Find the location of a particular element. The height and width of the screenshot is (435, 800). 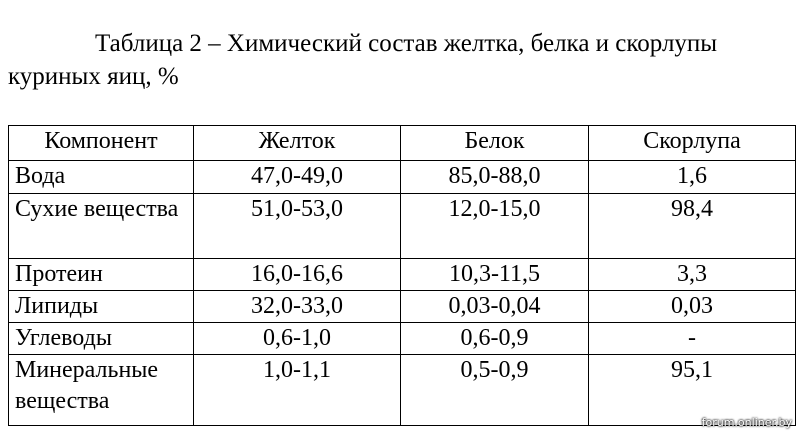

table-cell: - is located at coordinates (692, 338).